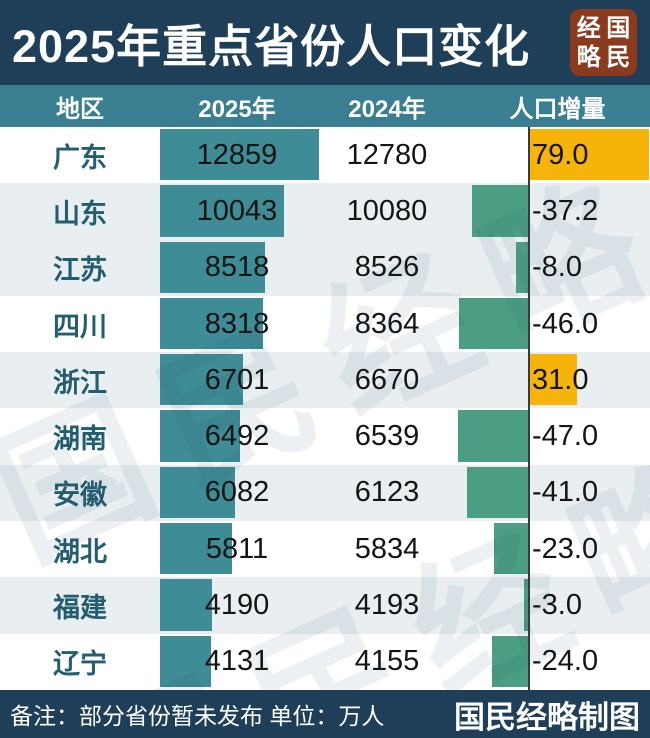 The height and width of the screenshot is (738, 650). Describe the element at coordinates (80, 495) in the screenshot. I see `region-label: 安徽` at that location.